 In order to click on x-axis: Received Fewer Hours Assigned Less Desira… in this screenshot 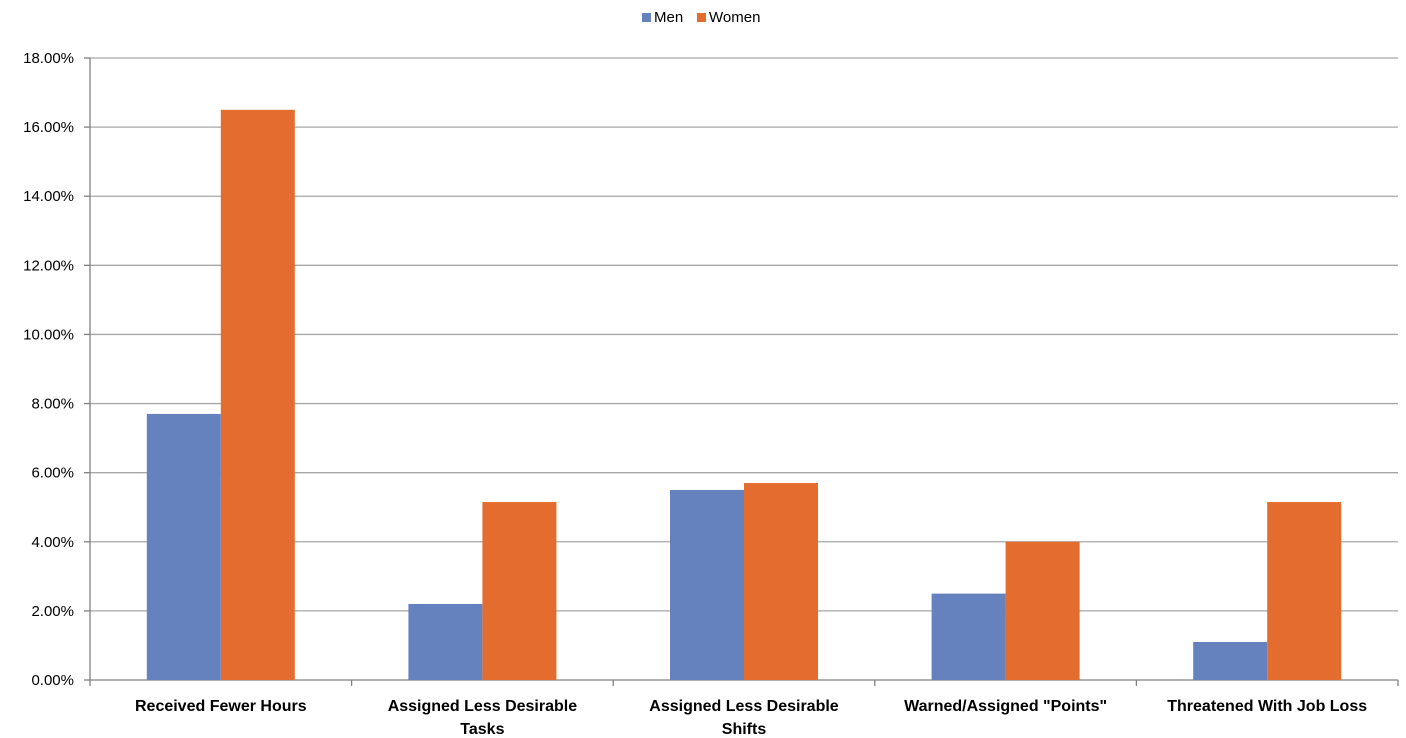, I will do `click(744, 709)`.